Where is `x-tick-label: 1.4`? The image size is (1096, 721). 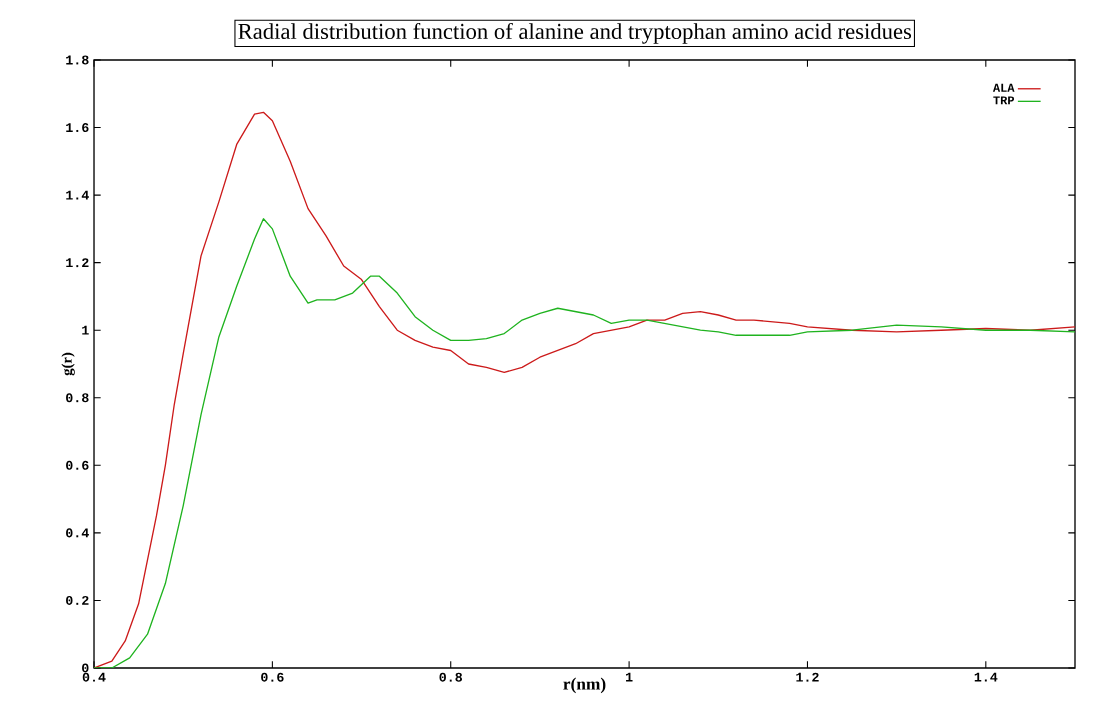
x-tick-label: 1.4 is located at coordinates (986, 677).